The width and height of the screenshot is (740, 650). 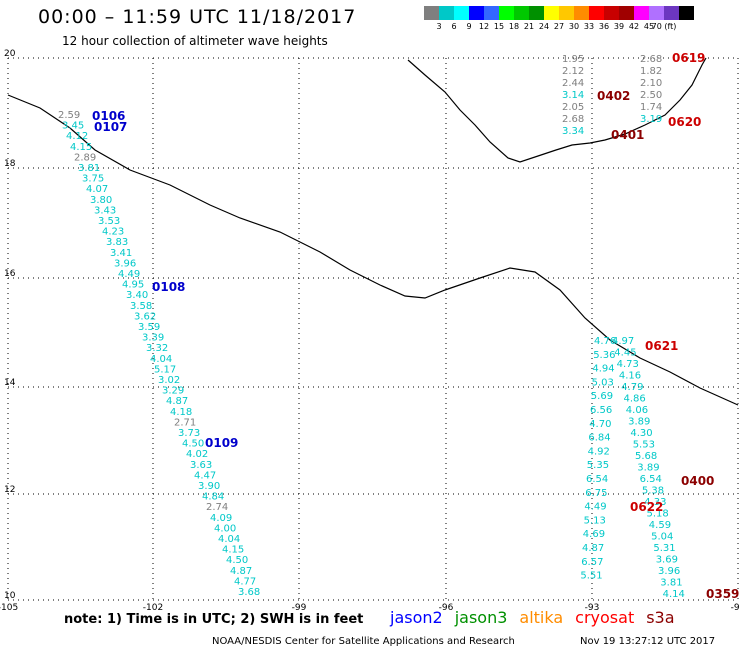 I want to click on wave-height-label: 6.54, so click(x=651, y=479).